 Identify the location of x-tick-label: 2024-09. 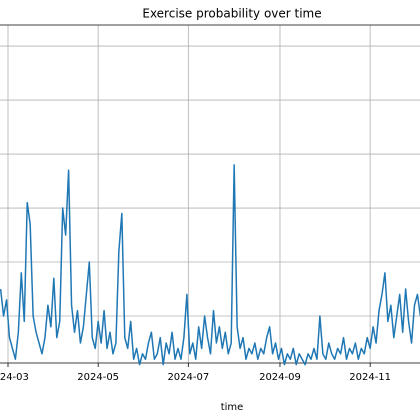
(280, 377).